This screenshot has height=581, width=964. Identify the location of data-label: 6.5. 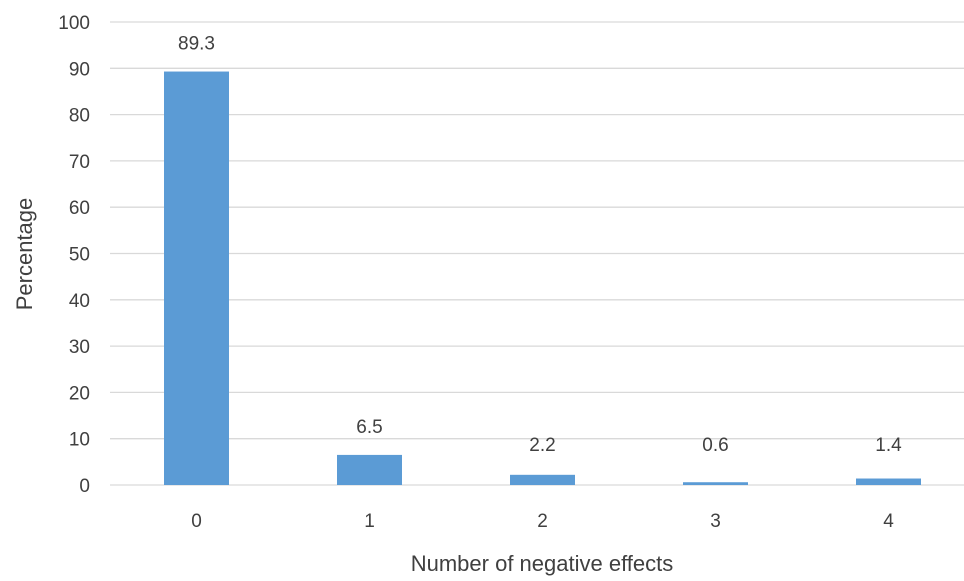
(369, 427).